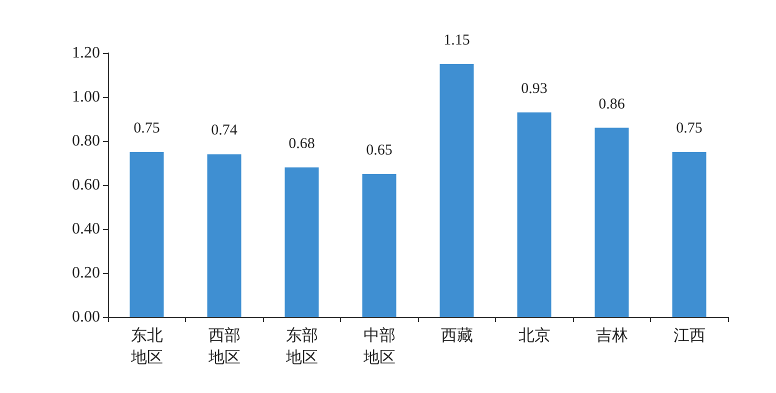  What do you see at coordinates (86, 141) in the screenshot?
I see `y-tick-label: 0.80` at bounding box center [86, 141].